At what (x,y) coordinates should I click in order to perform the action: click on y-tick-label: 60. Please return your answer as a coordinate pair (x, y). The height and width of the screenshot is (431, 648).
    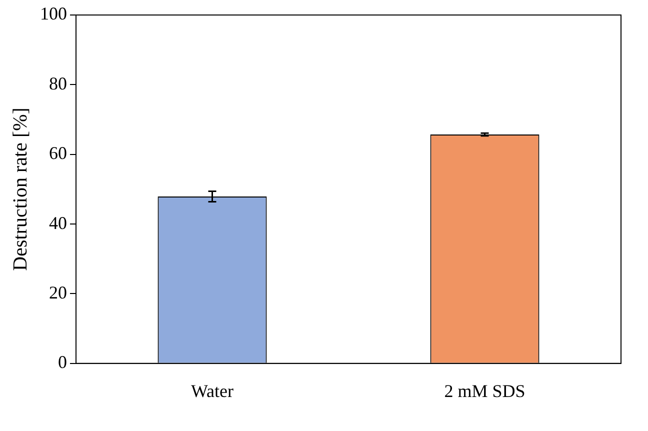
    Looking at the image, I should click on (58, 153).